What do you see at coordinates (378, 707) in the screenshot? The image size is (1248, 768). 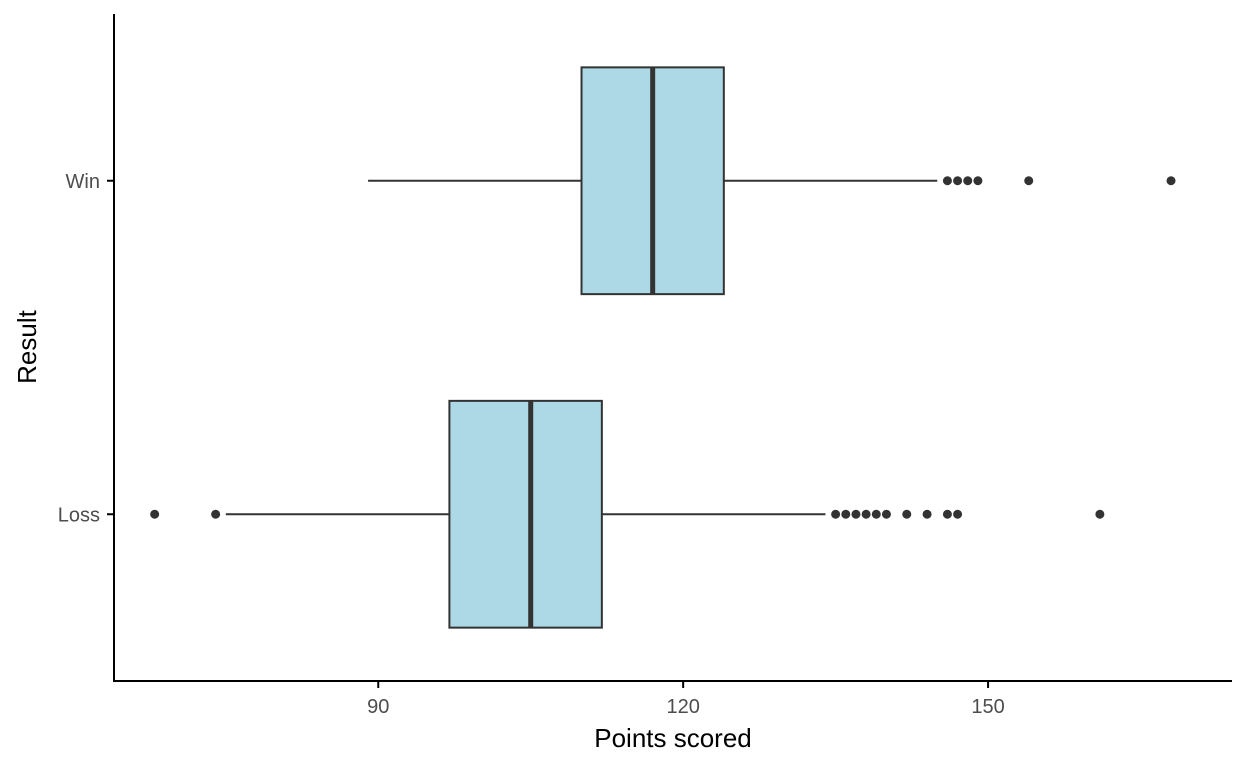 I see `x-tick-label: 90` at bounding box center [378, 707].